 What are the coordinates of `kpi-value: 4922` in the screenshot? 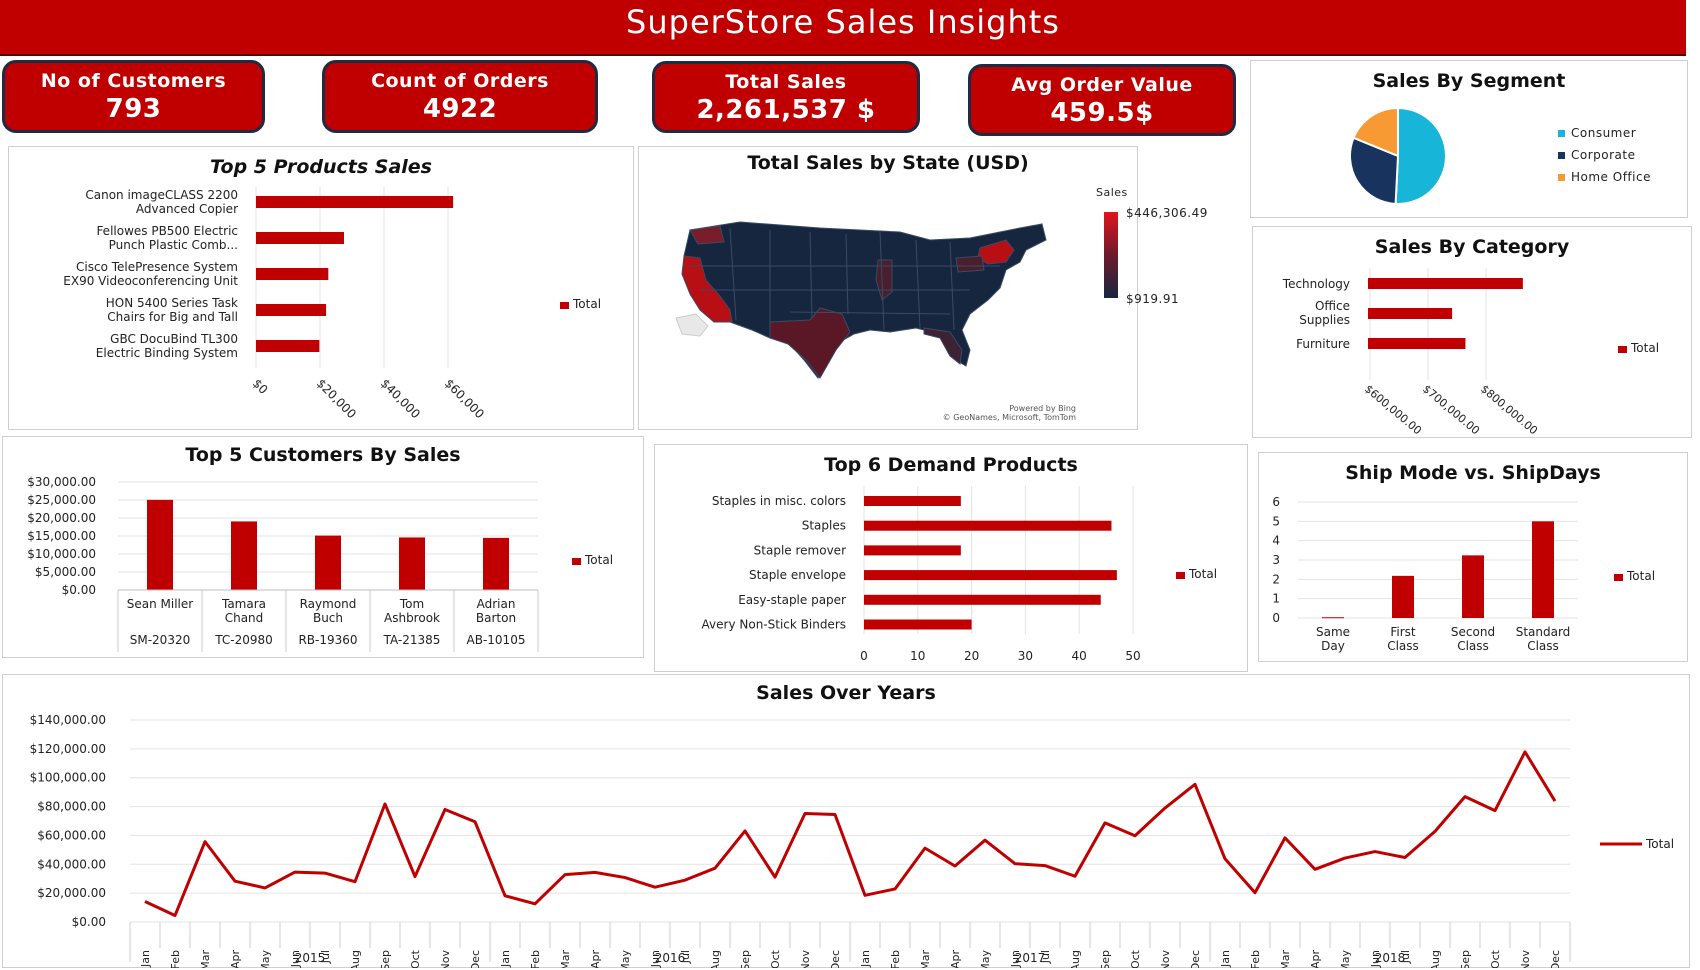 It's located at (460, 109).